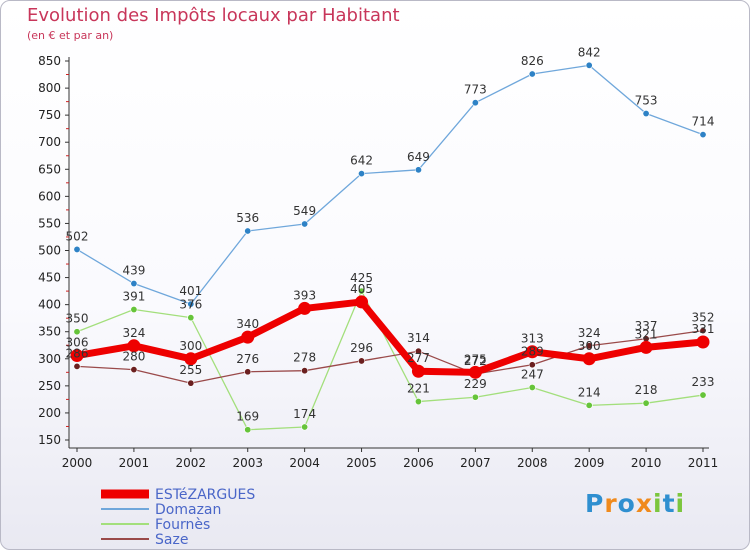 The height and width of the screenshot is (550, 750). Describe the element at coordinates (133, 271) in the screenshot. I see `data-label: 439` at that location.